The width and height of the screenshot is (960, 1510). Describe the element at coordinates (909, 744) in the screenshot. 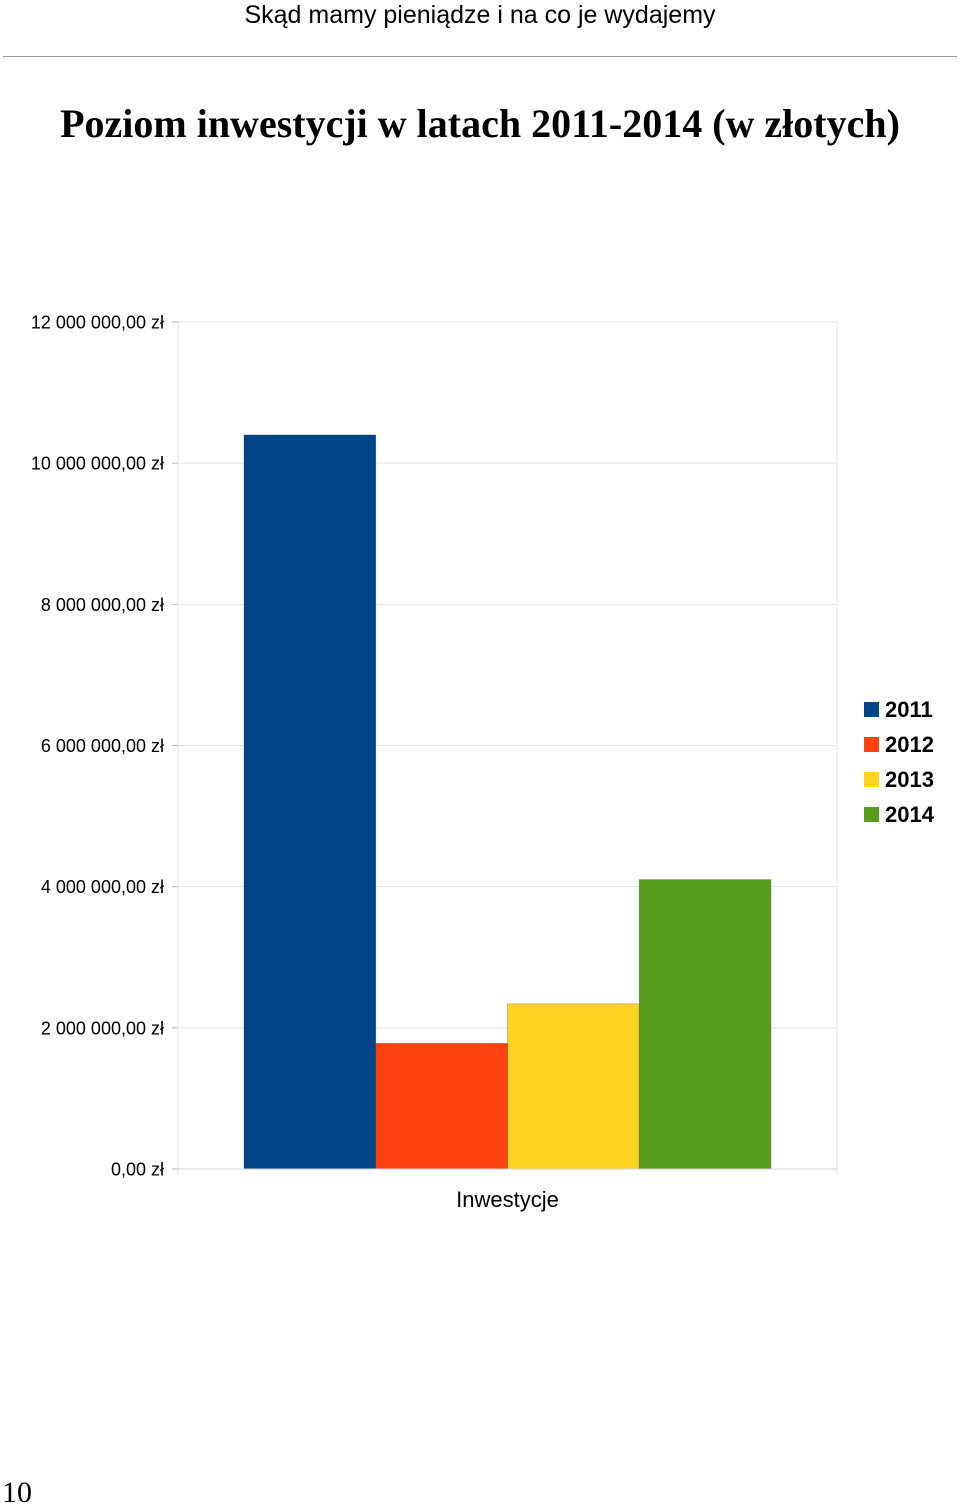

I see `legend-label-2012: 2012` at that location.